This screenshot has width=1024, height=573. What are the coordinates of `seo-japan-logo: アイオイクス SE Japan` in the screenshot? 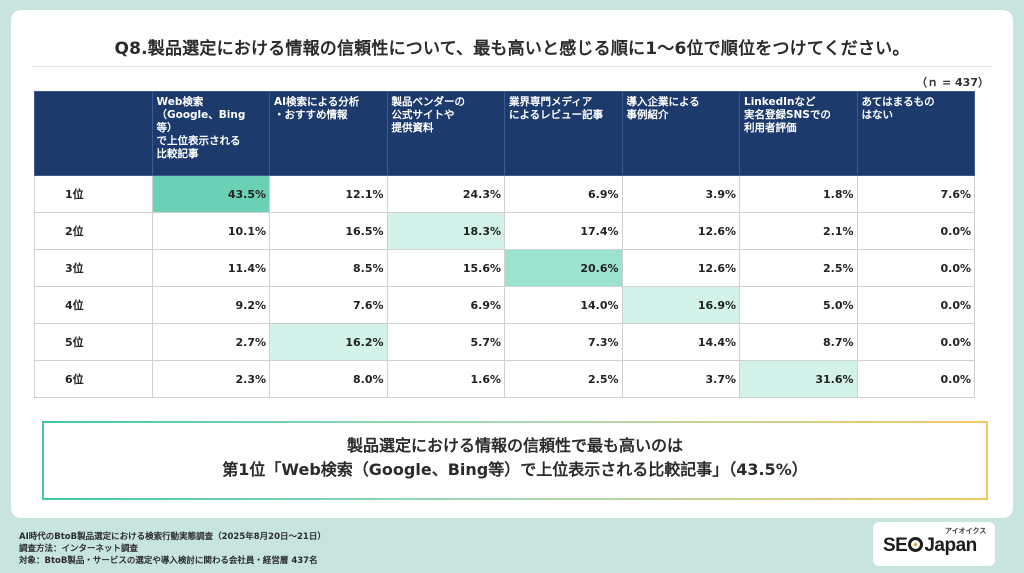 It's located at (934, 544).